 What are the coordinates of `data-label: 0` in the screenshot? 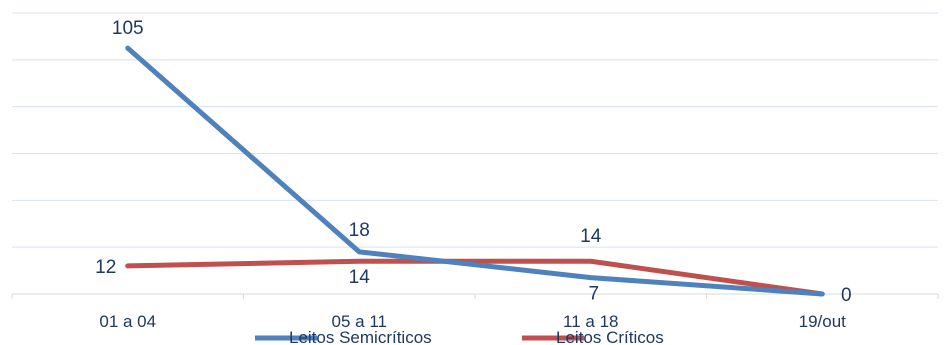 It's located at (846, 295).